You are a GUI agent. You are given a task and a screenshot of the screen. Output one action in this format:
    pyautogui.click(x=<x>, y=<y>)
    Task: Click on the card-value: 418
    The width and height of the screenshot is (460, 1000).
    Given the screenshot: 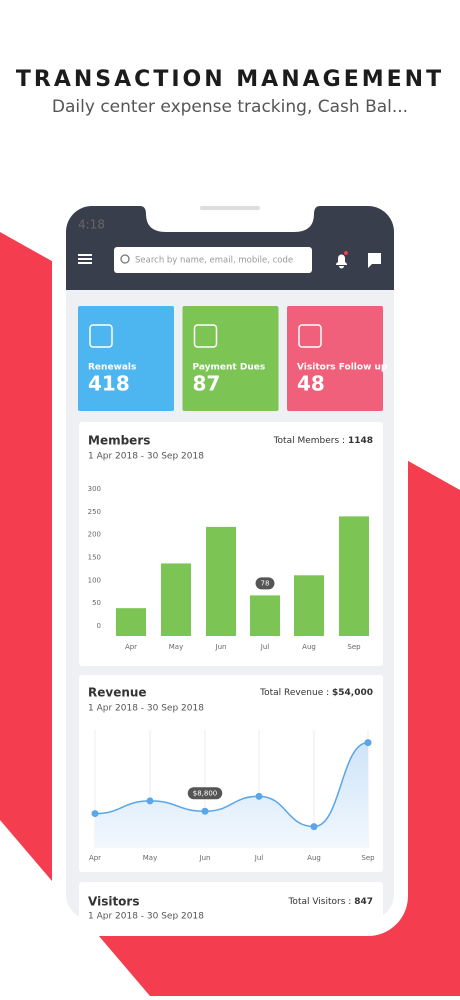 What is the action you would take?
    pyautogui.click(x=109, y=384)
    